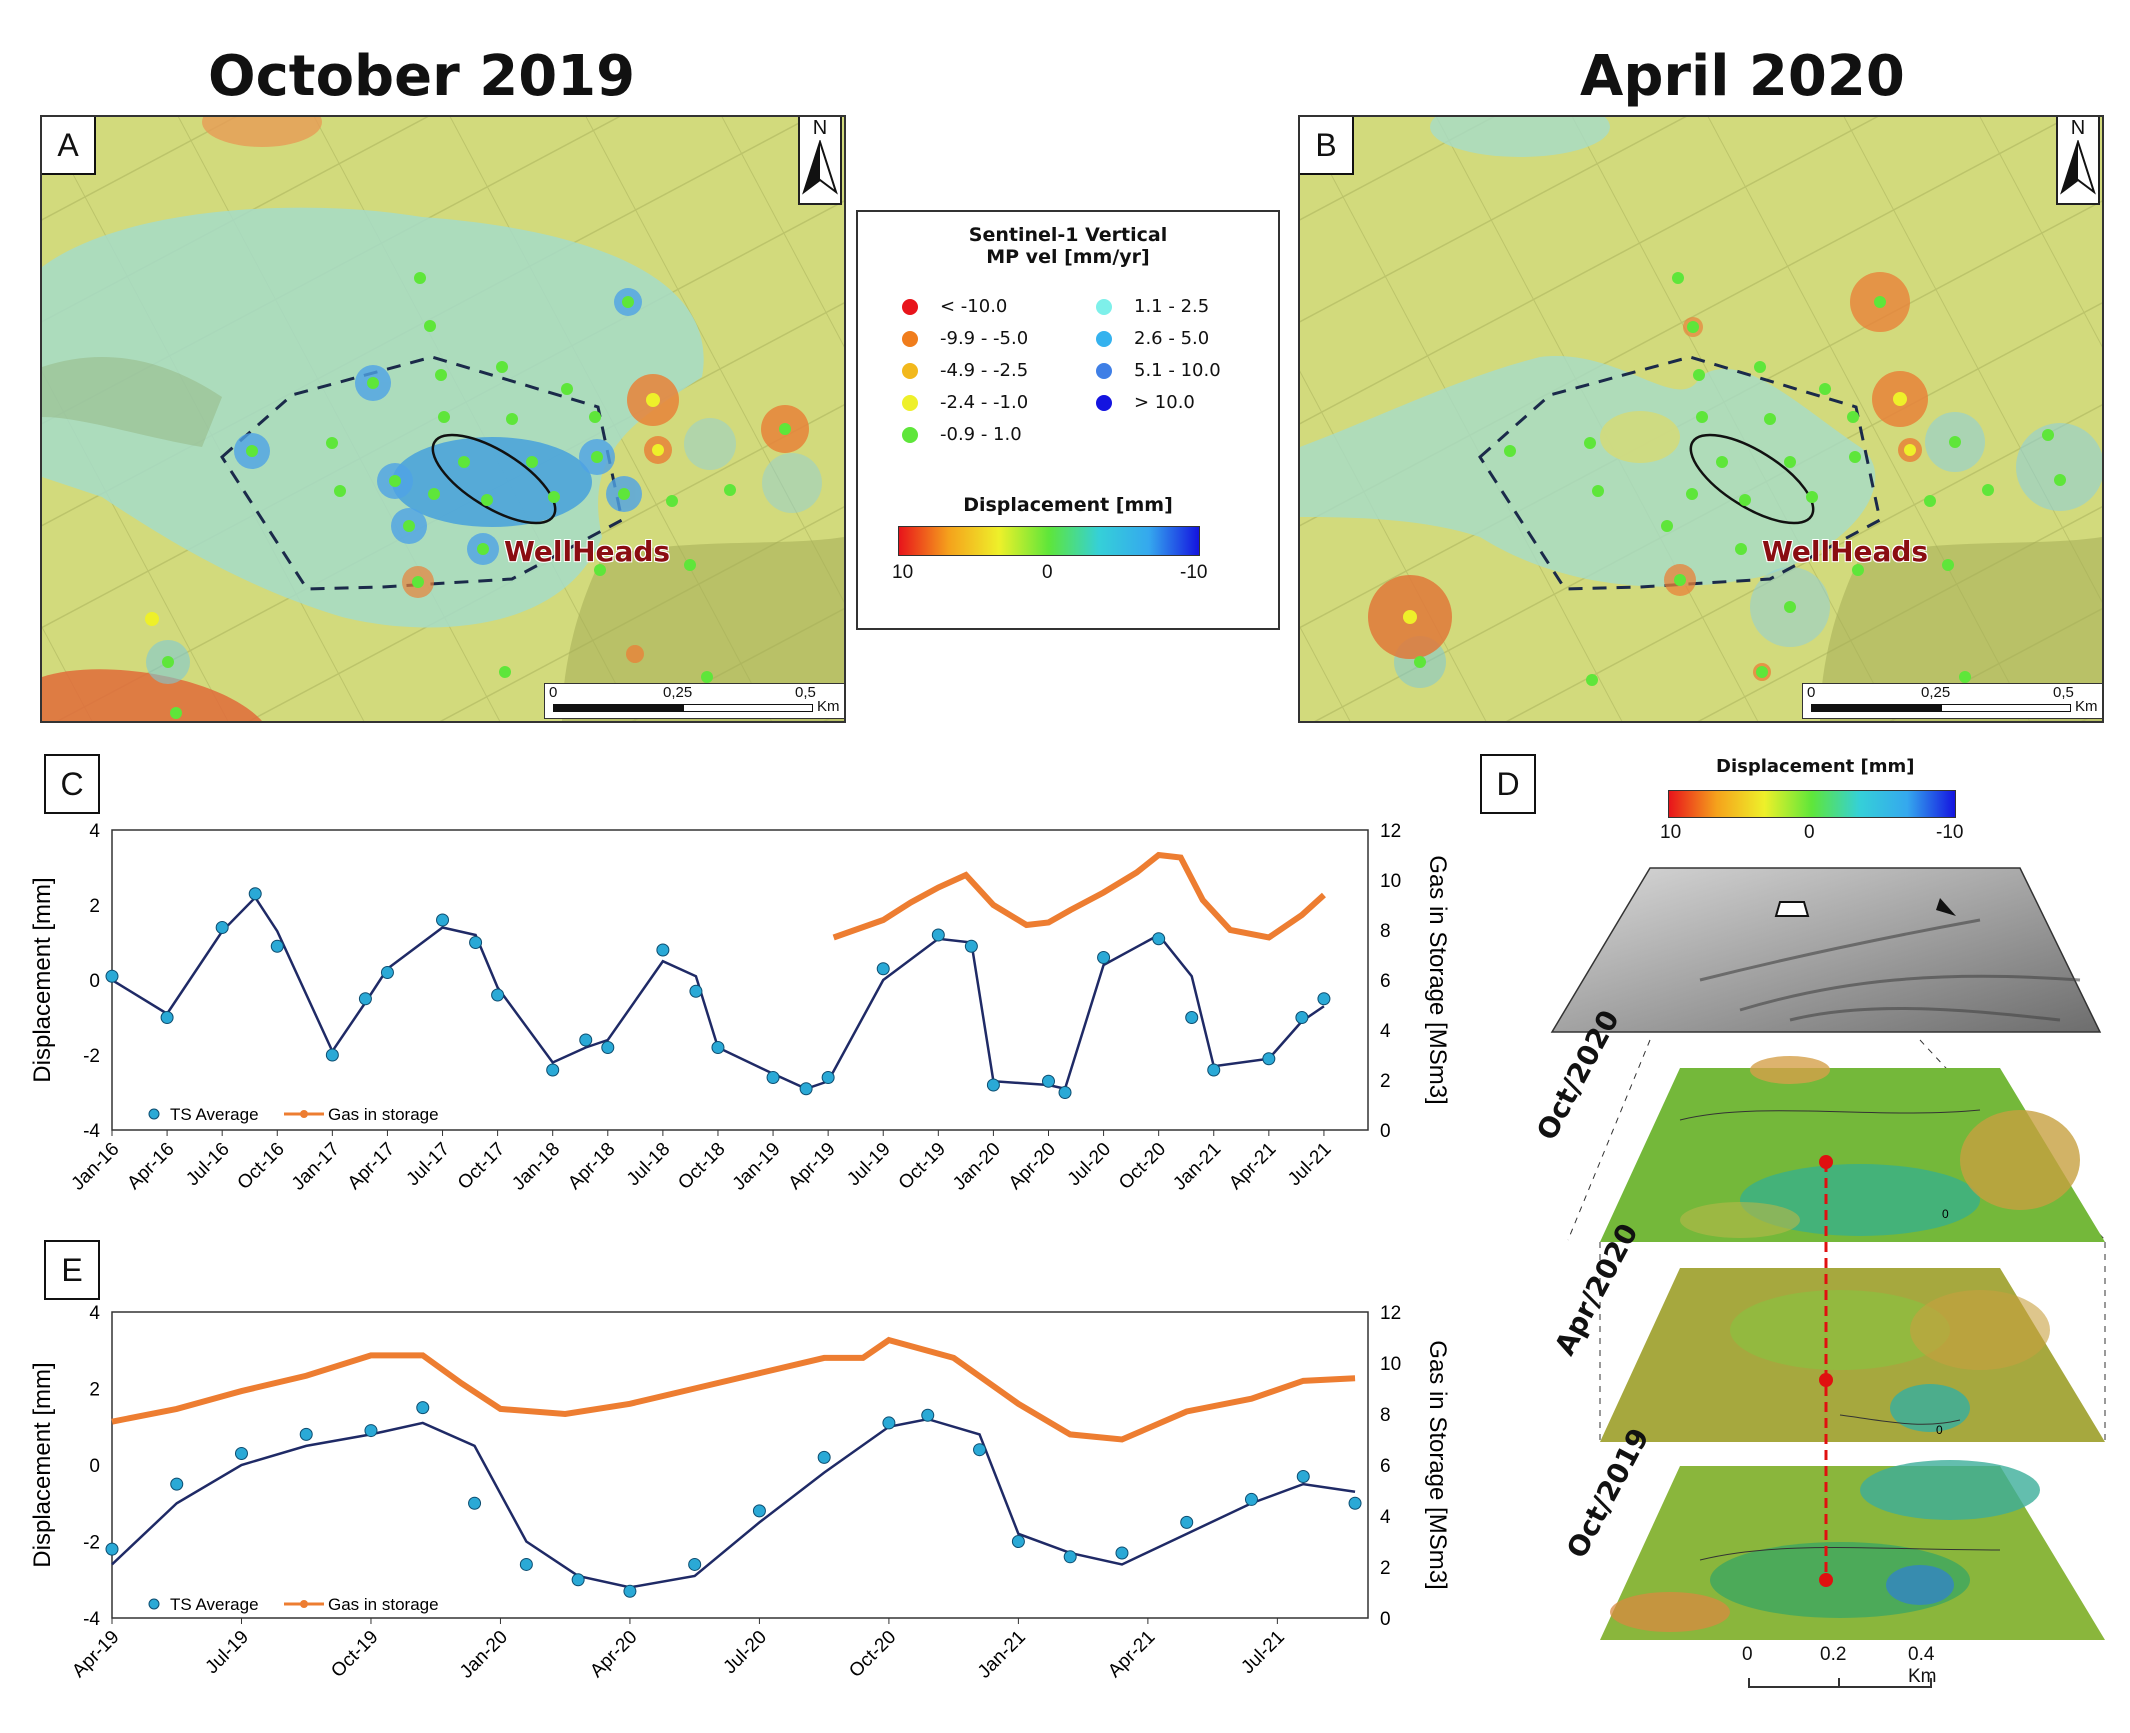 This screenshot has width=2130, height=1733. What do you see at coordinates (1385, 1517) in the screenshot?
I see `y2-tick-label: 4` at bounding box center [1385, 1517].